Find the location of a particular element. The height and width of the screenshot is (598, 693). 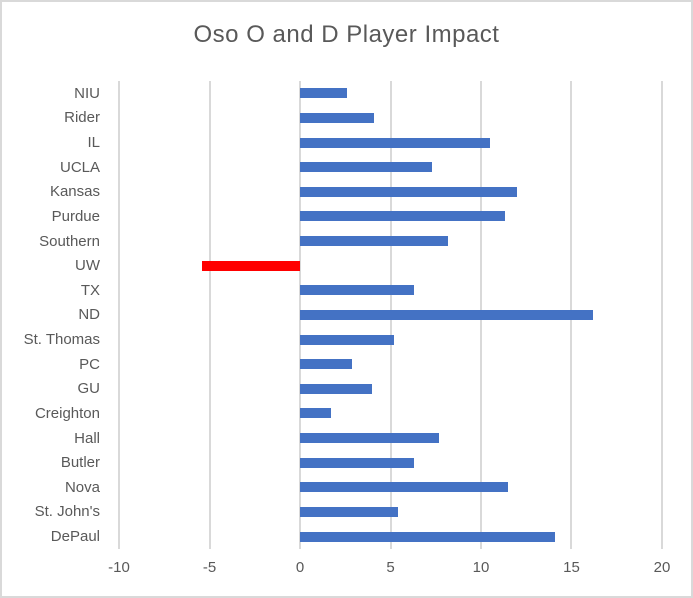

category-label: St. Thomas is located at coordinates (61, 340).